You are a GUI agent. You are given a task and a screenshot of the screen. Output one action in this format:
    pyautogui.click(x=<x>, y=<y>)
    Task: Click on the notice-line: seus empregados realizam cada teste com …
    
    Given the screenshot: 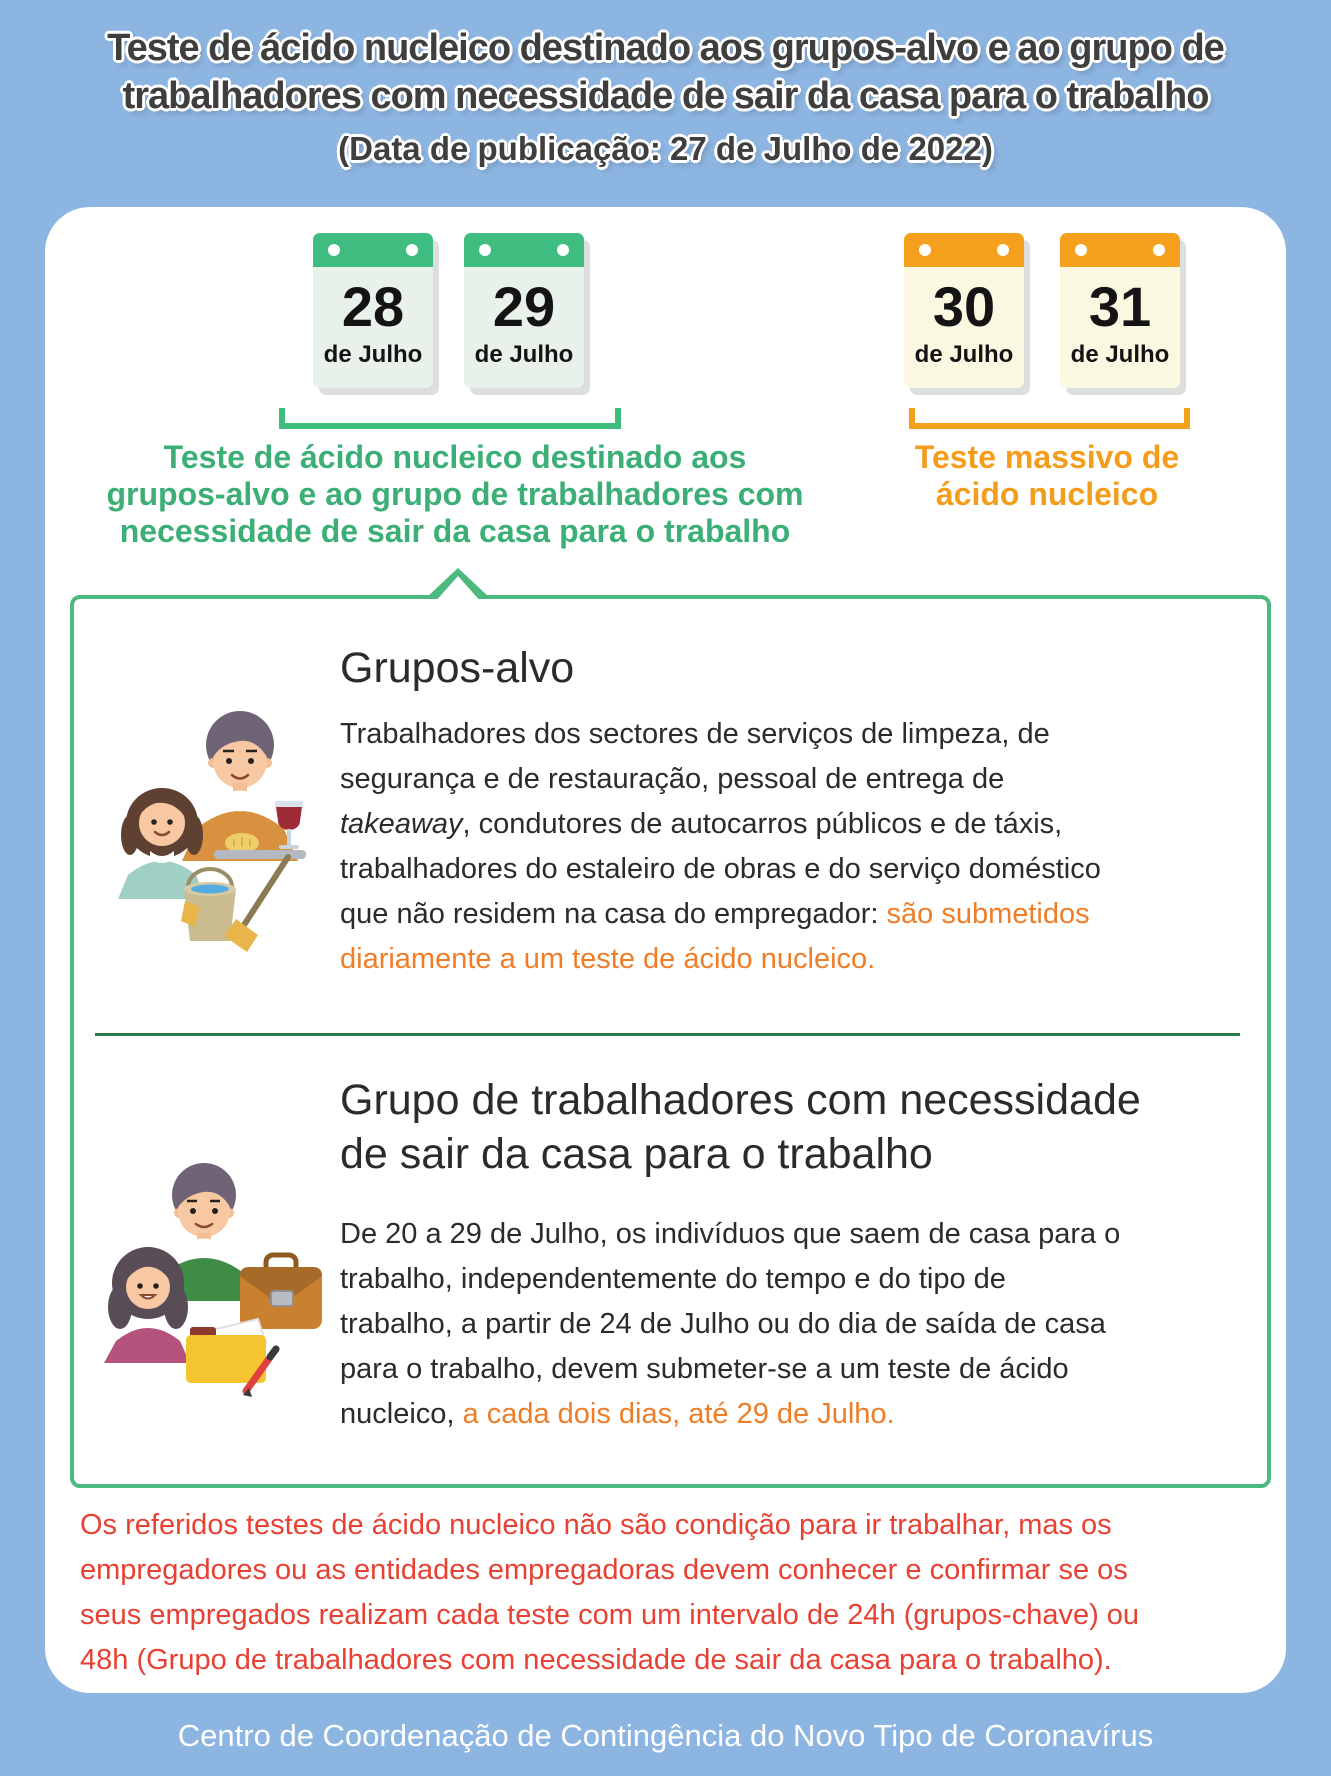 What is the action you would take?
    pyautogui.click(x=610, y=1615)
    